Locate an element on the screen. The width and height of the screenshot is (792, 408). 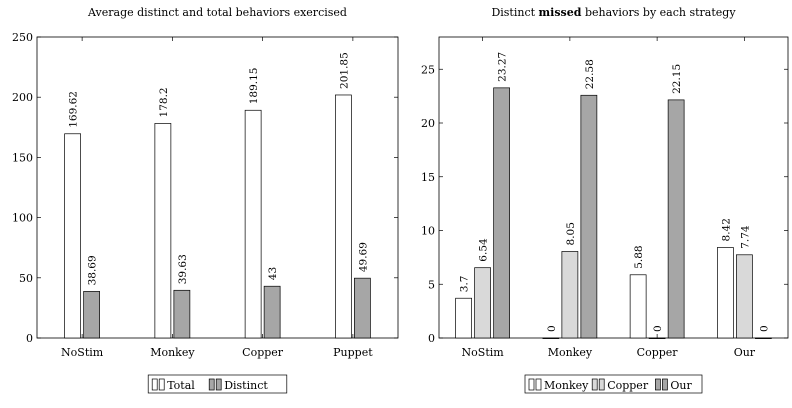
data-label-our-our: 0 is located at coordinates (764, 328).